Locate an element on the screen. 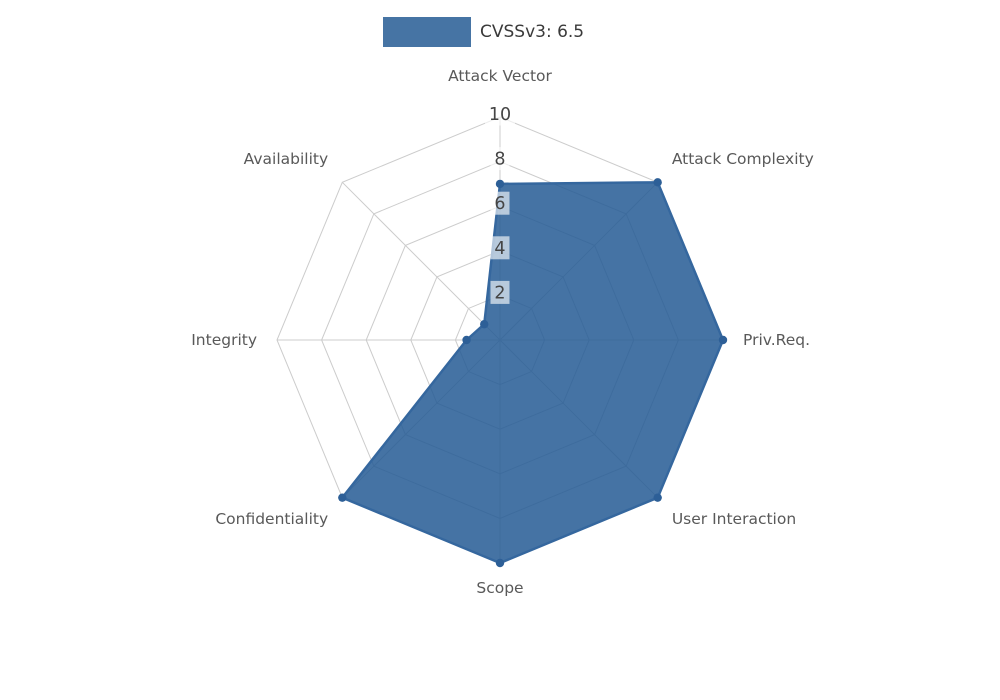 Image resolution: width=1000 pixels, height=700 pixels. axis-label-confidentiality: Confidentiality is located at coordinates (271, 519).